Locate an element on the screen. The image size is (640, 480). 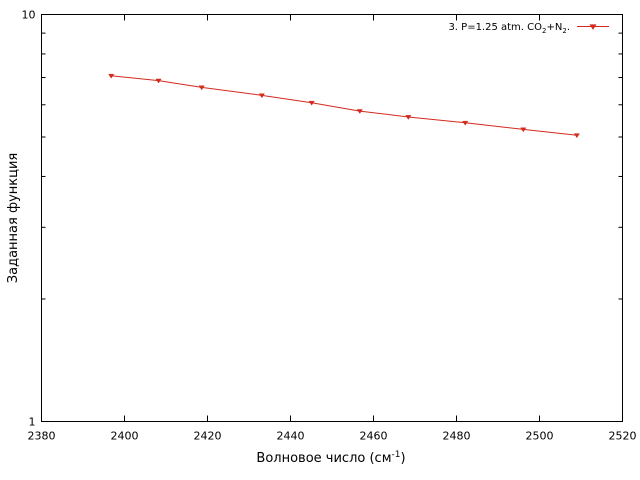
x-tick-label: 2480 is located at coordinates (457, 436).